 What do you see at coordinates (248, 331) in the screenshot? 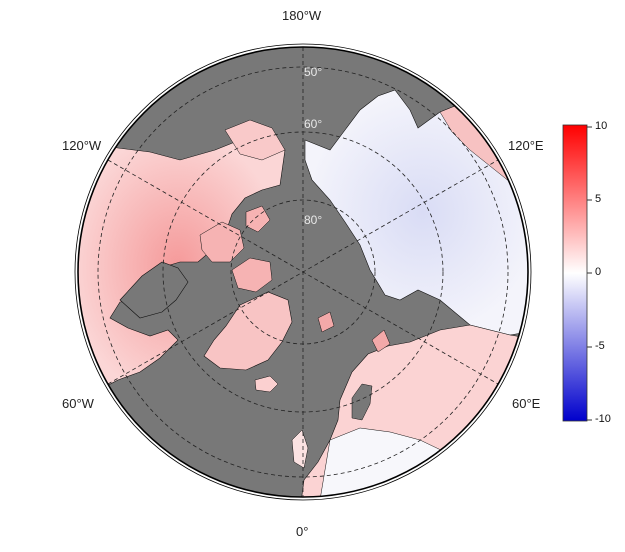
I see `land-greenland` at bounding box center [248, 331].